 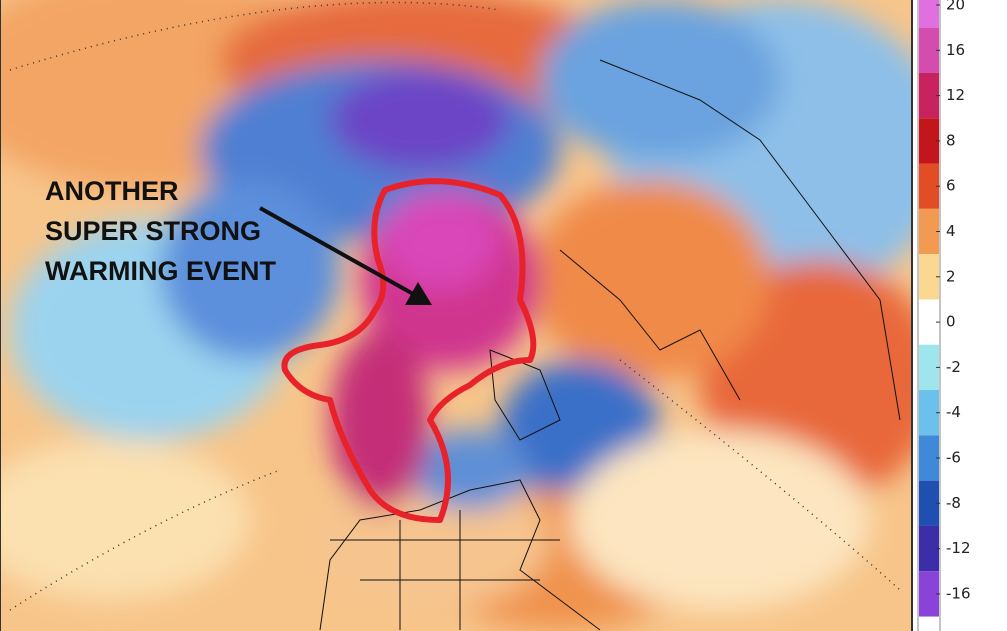 I want to click on colorbar-label: 20, so click(x=955, y=7).